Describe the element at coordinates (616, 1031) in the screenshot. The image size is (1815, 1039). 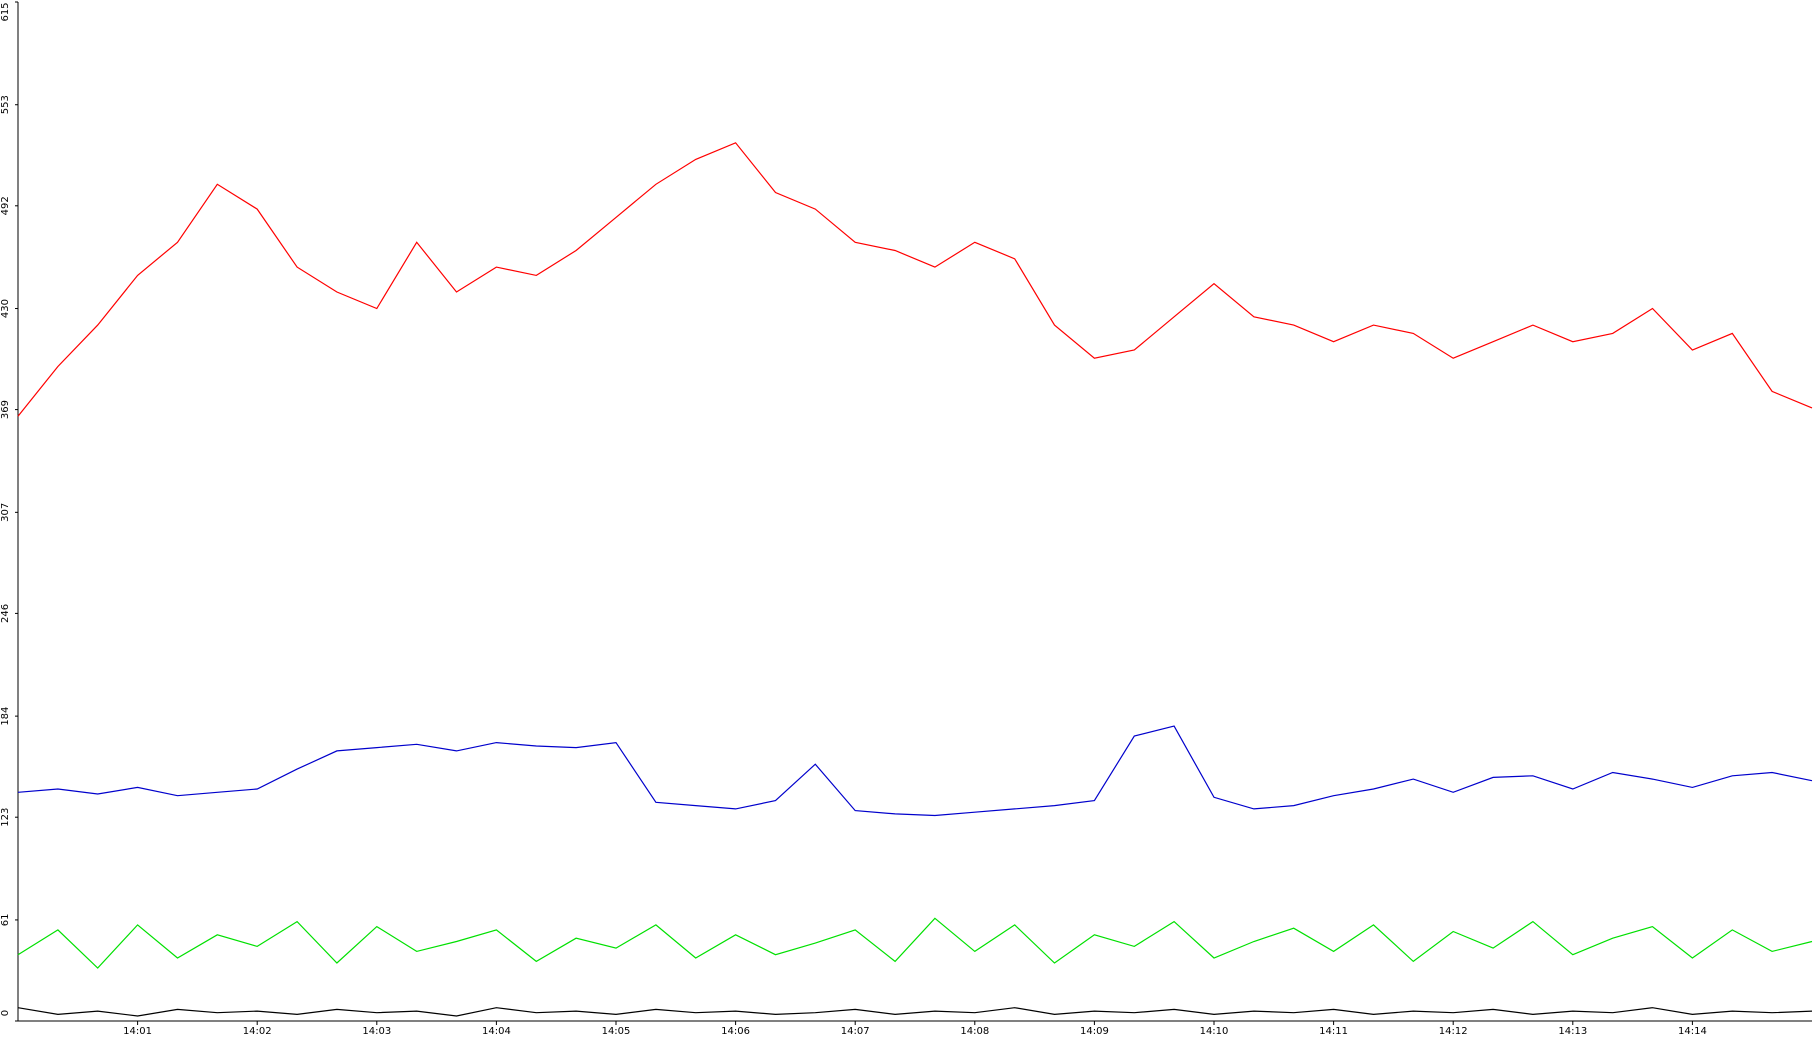
I see `x-tick-label: 14:05` at that location.